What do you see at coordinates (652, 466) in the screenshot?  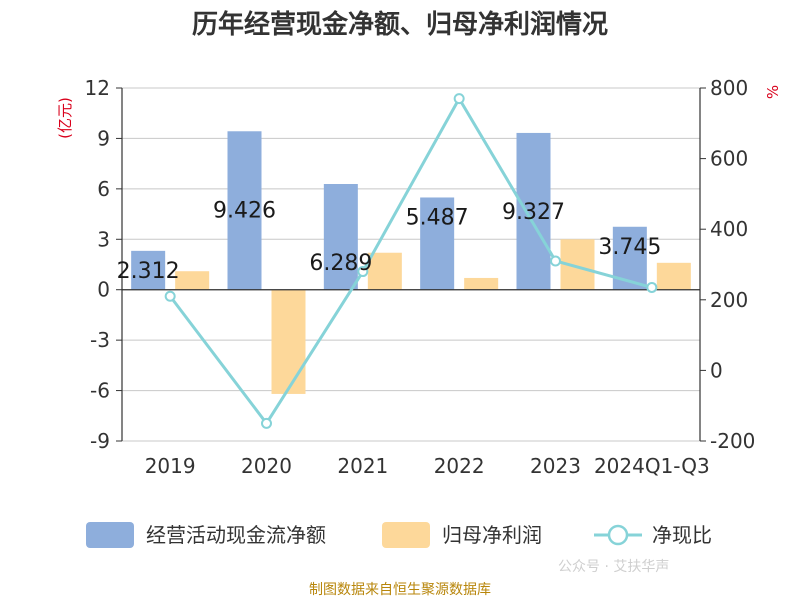 I see `x-tick-label: 2024Q1-Q3` at bounding box center [652, 466].